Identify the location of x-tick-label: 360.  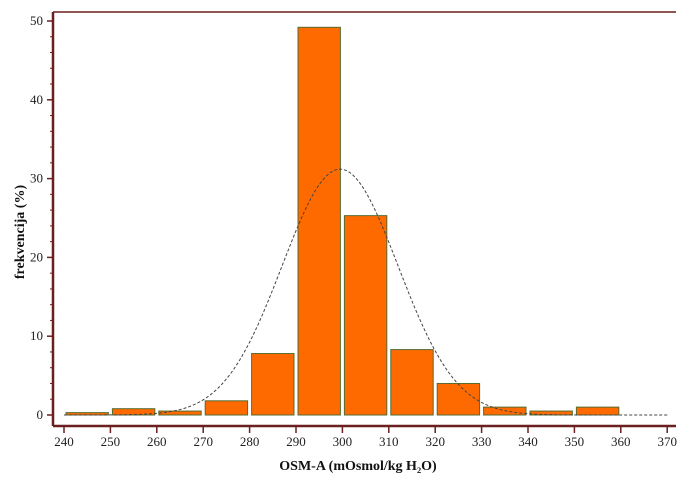
(621, 441).